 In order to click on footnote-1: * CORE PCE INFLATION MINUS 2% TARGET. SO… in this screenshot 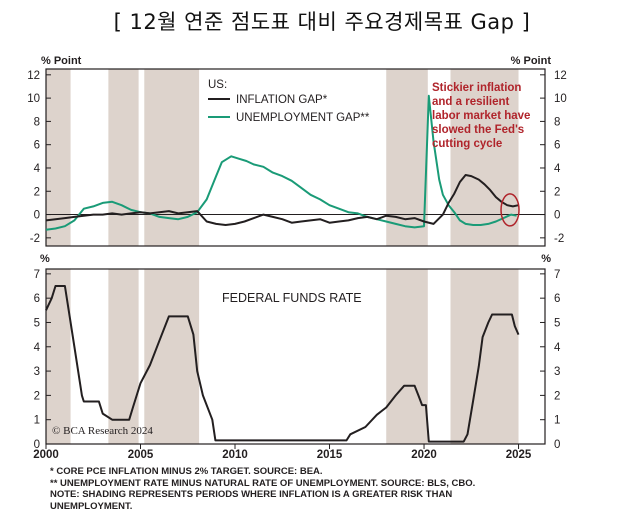, I will do `click(186, 471)`.